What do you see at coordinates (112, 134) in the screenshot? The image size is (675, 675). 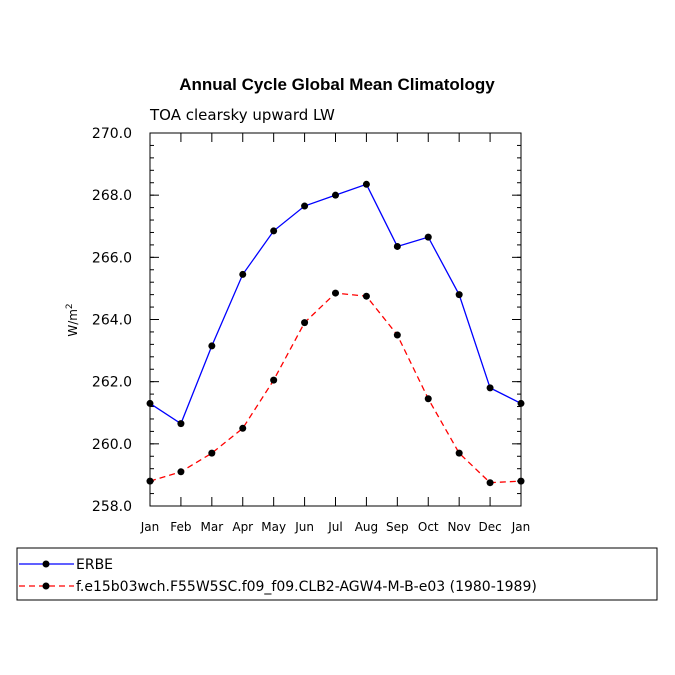 I see `y-tick-label: 270.0` at bounding box center [112, 134].